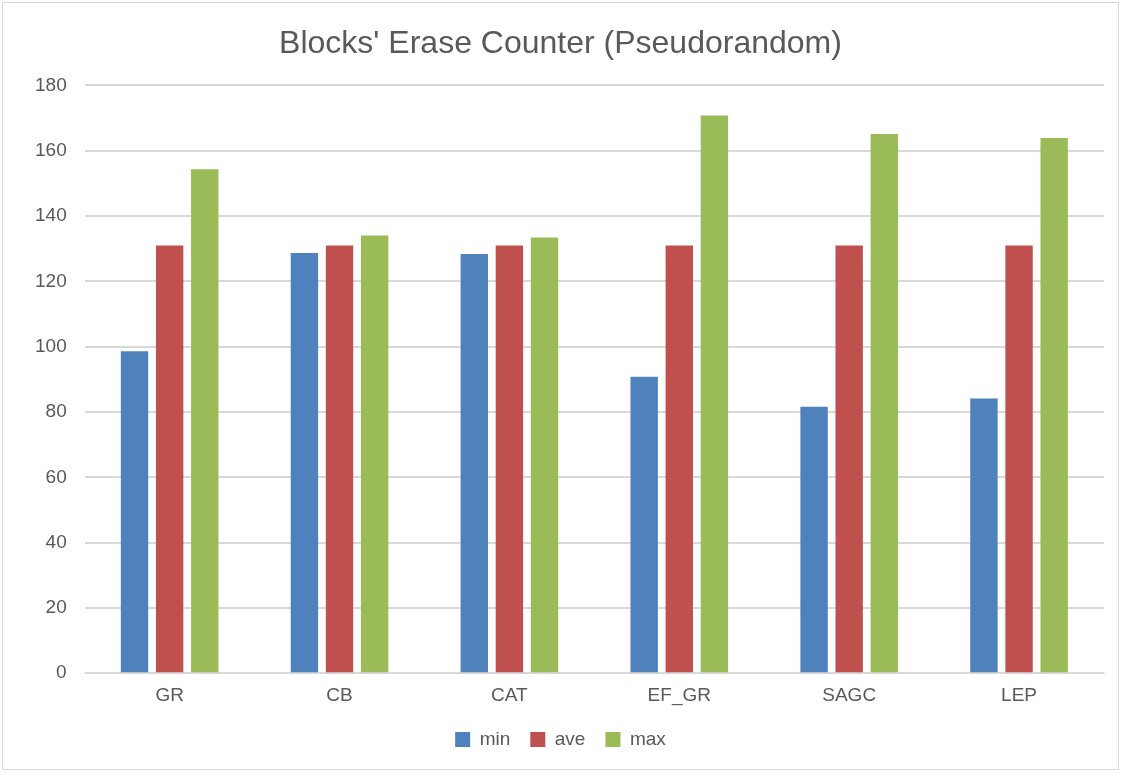 This screenshot has width=1123, height=774. What do you see at coordinates (61, 672) in the screenshot?
I see `y-tick-label: 0` at bounding box center [61, 672].